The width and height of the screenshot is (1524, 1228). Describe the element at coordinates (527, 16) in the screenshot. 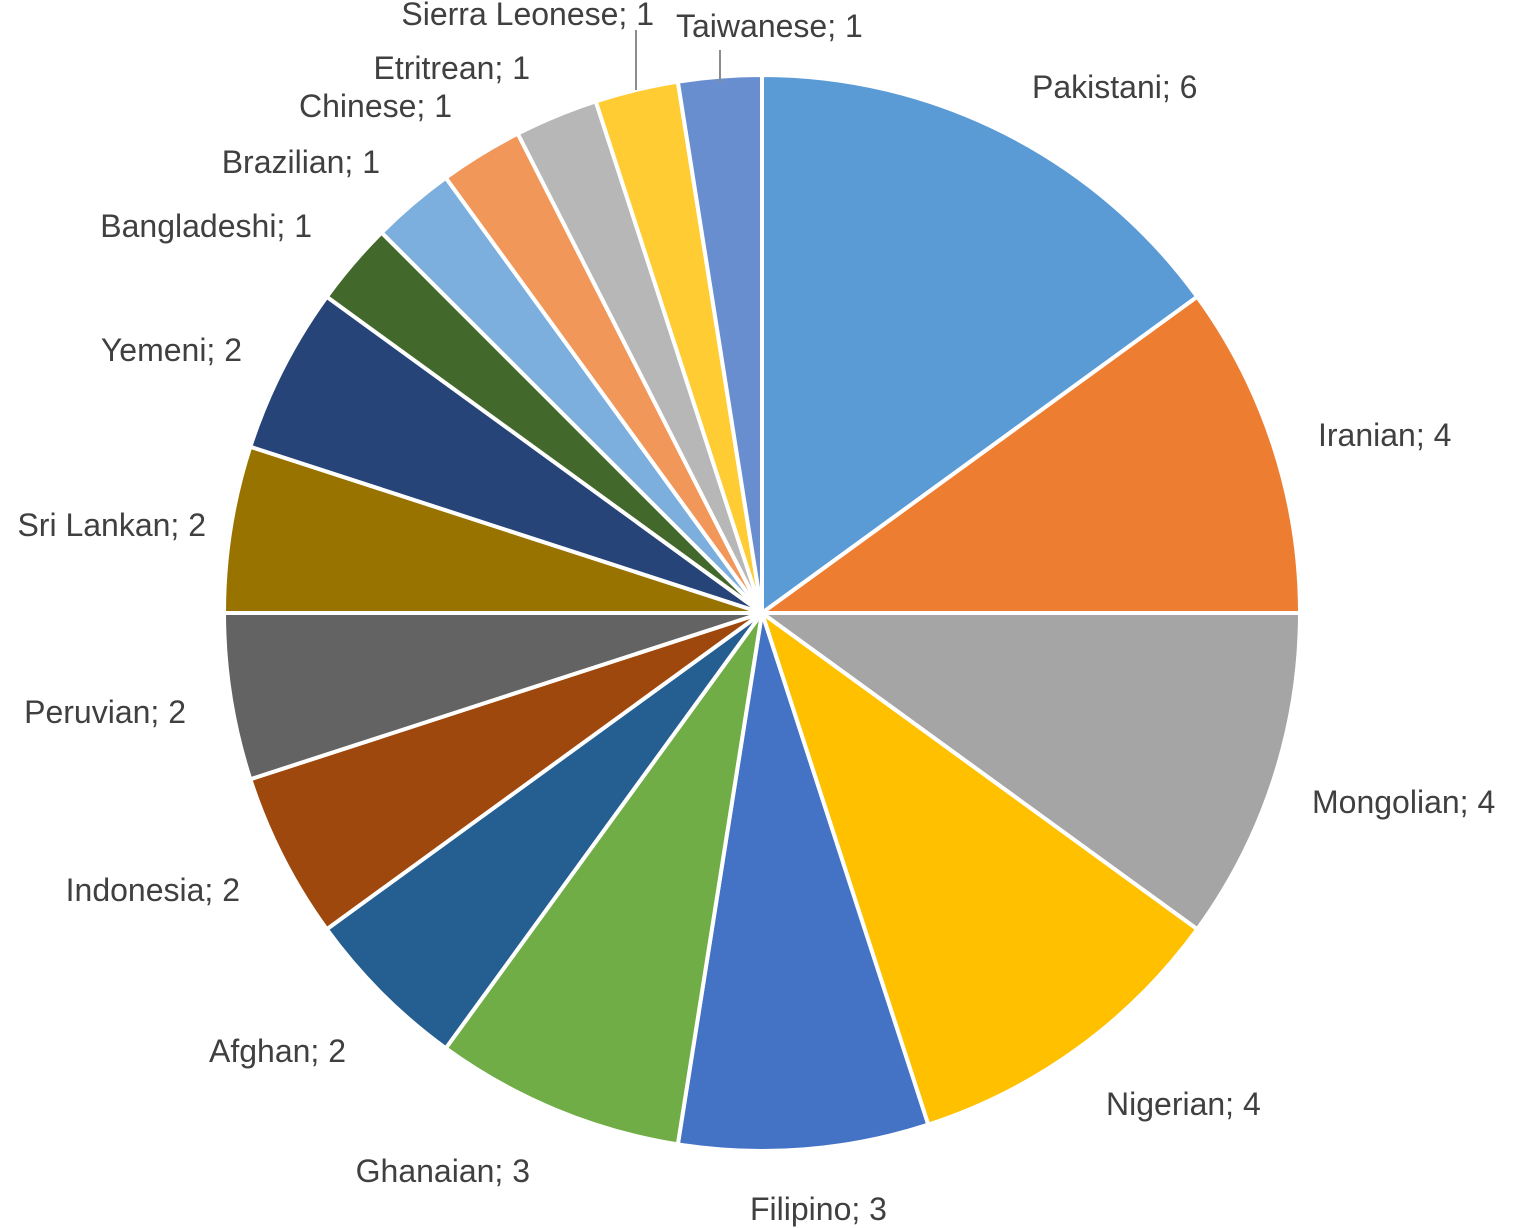

I see `slice-label-sierra-leonese: Sierra Leonese; 1` at that location.